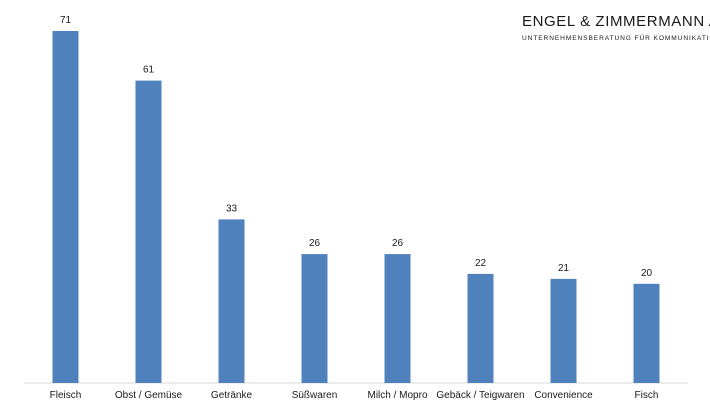 The height and width of the screenshot is (415, 710). Describe the element at coordinates (149, 70) in the screenshot. I see `data-label-1: 61` at that location.